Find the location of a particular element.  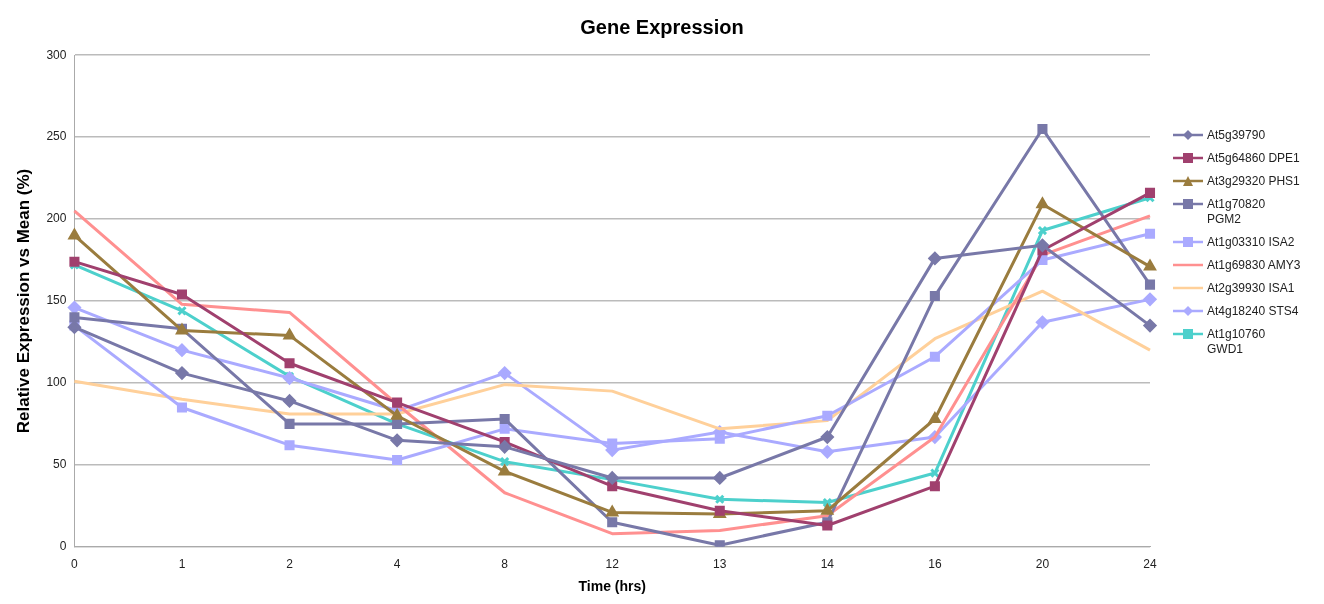

y-tick-label: 200 is located at coordinates (56, 218).